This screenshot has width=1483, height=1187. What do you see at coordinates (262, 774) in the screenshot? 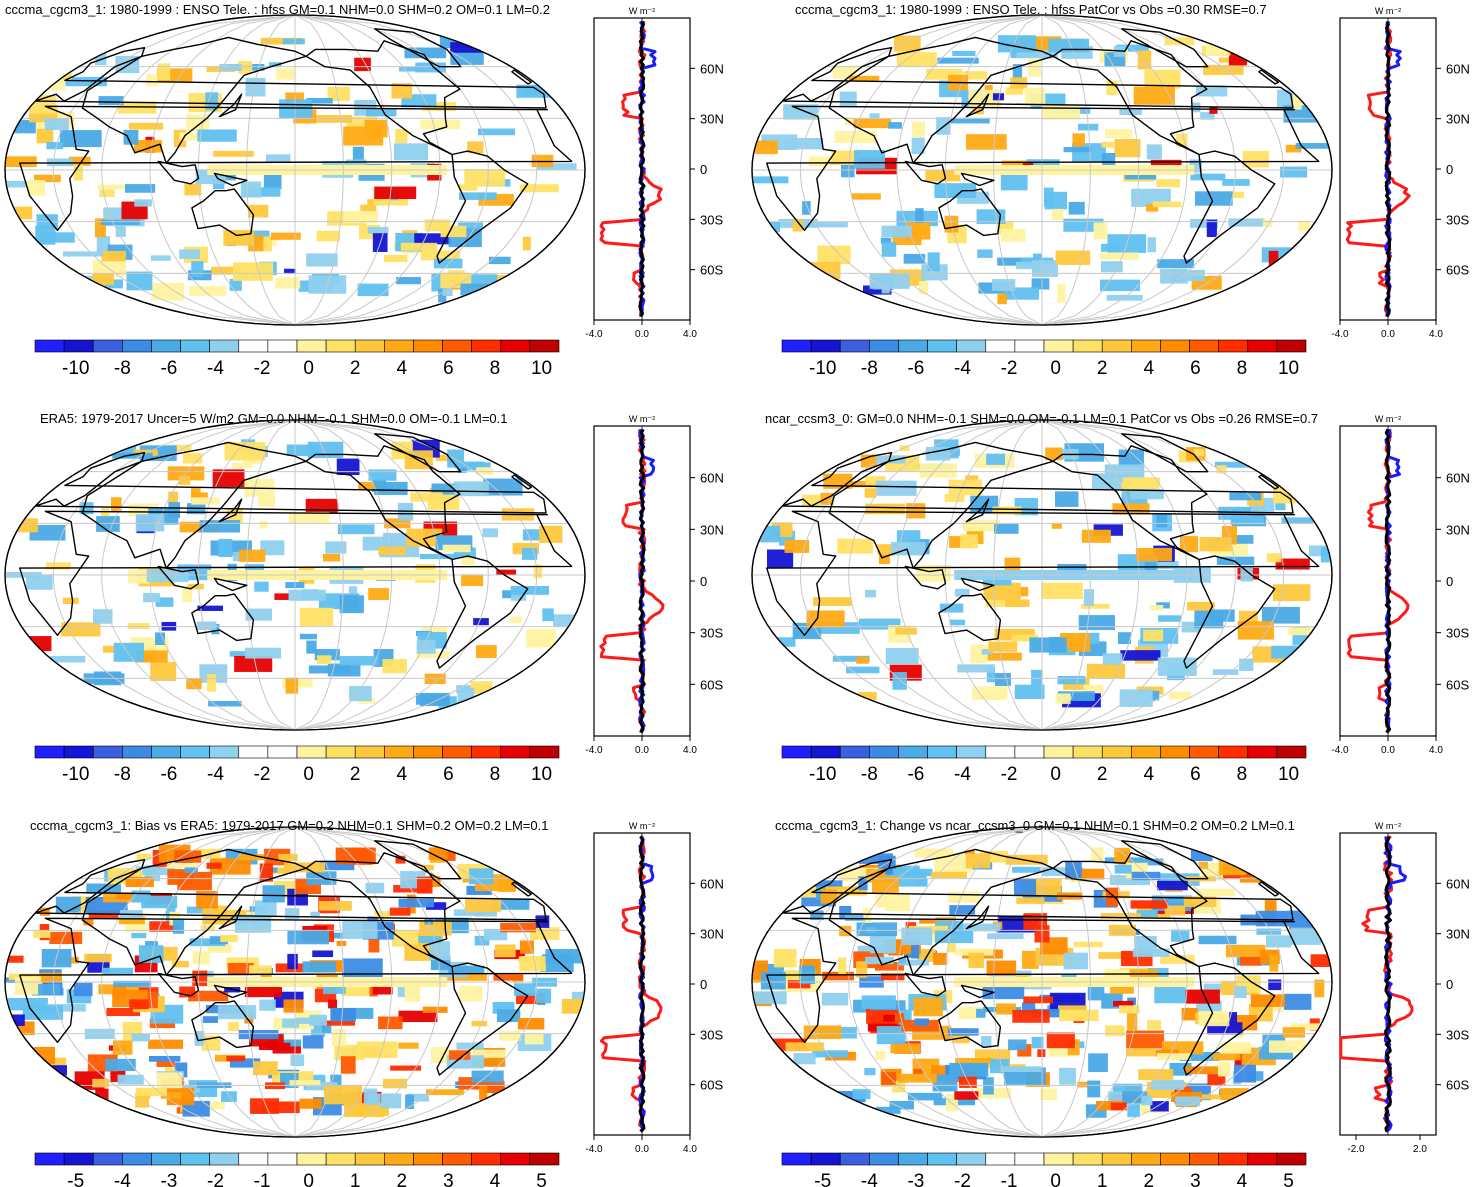
I see `colorbar-tick-label: -2` at bounding box center [262, 774].